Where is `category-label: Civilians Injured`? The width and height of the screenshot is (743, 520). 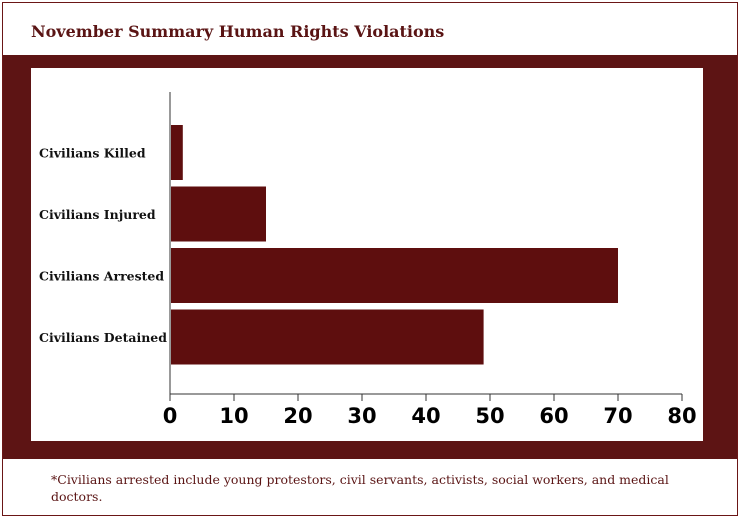
category-label: Civilians Injured is located at coordinates (97, 214).